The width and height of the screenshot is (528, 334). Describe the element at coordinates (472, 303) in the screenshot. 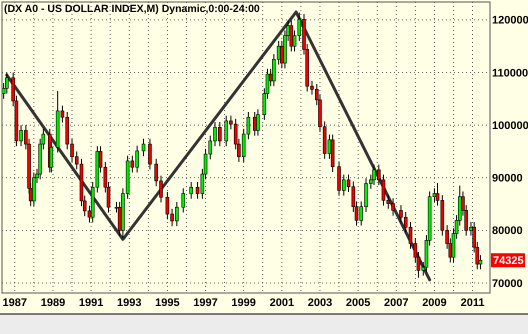

I see `x-tick-label: 2011` at that location.